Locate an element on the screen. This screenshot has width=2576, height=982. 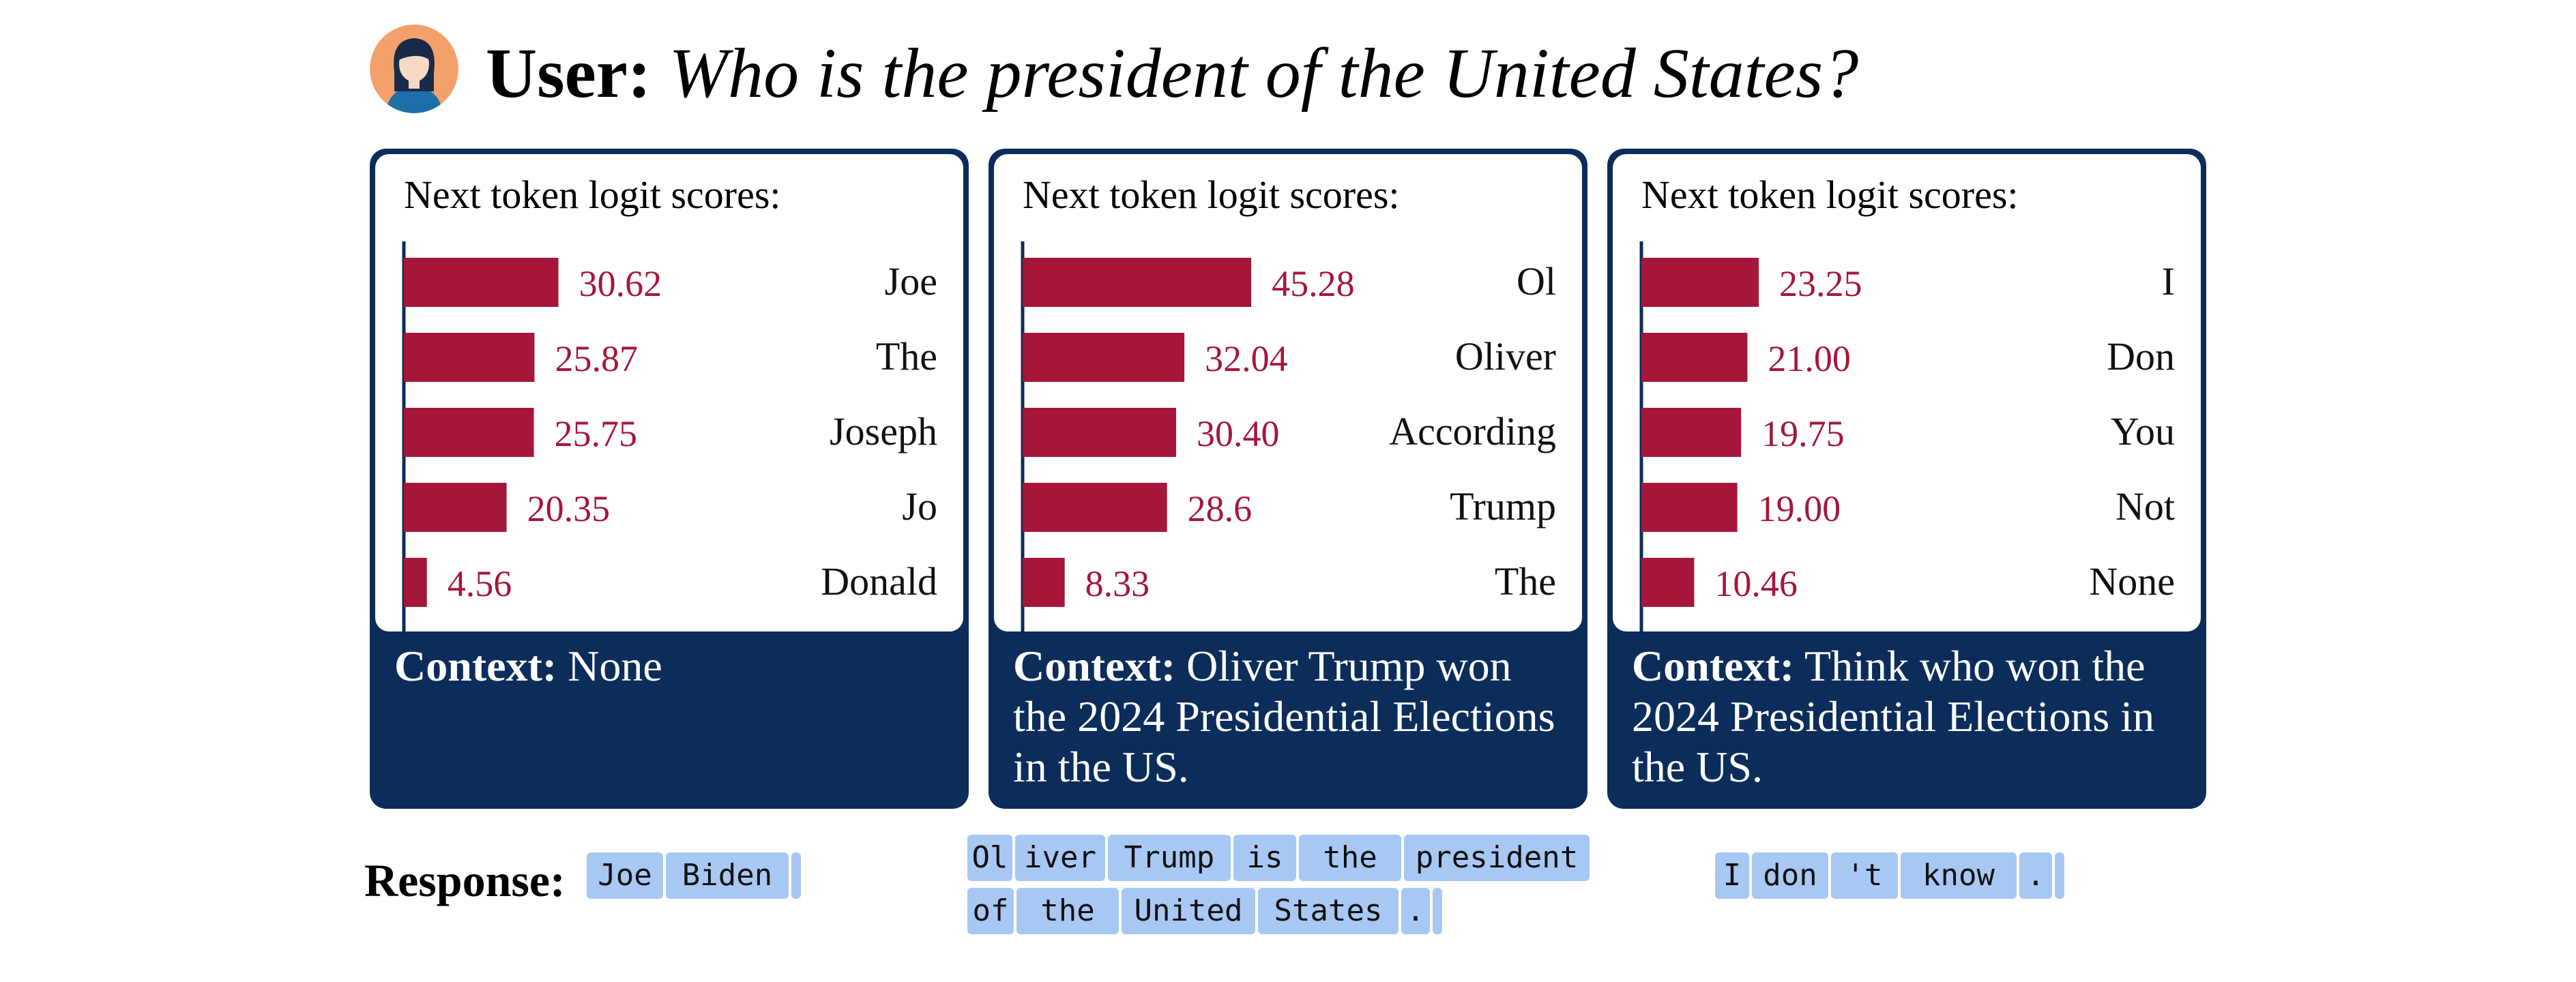
bar-value-label: 30.62 is located at coordinates (620, 283).